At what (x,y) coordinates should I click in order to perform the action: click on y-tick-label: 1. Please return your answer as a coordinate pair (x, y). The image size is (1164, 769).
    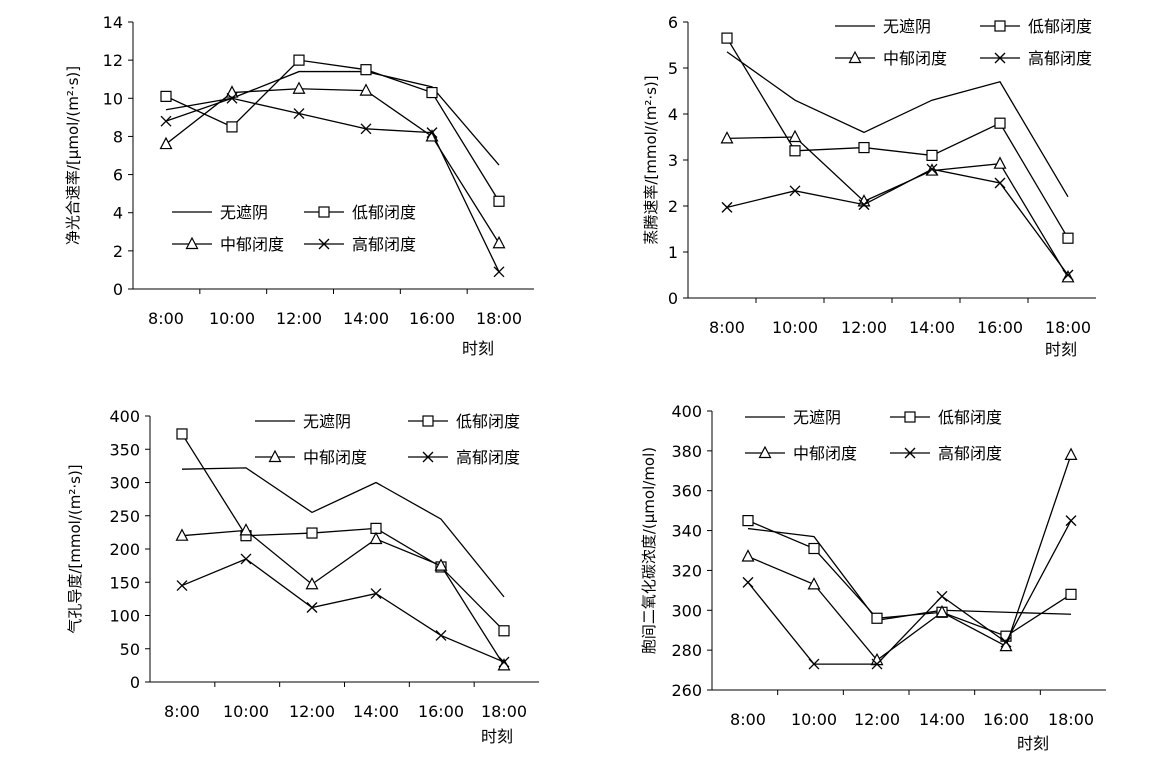
    Looking at the image, I should click on (673, 252).